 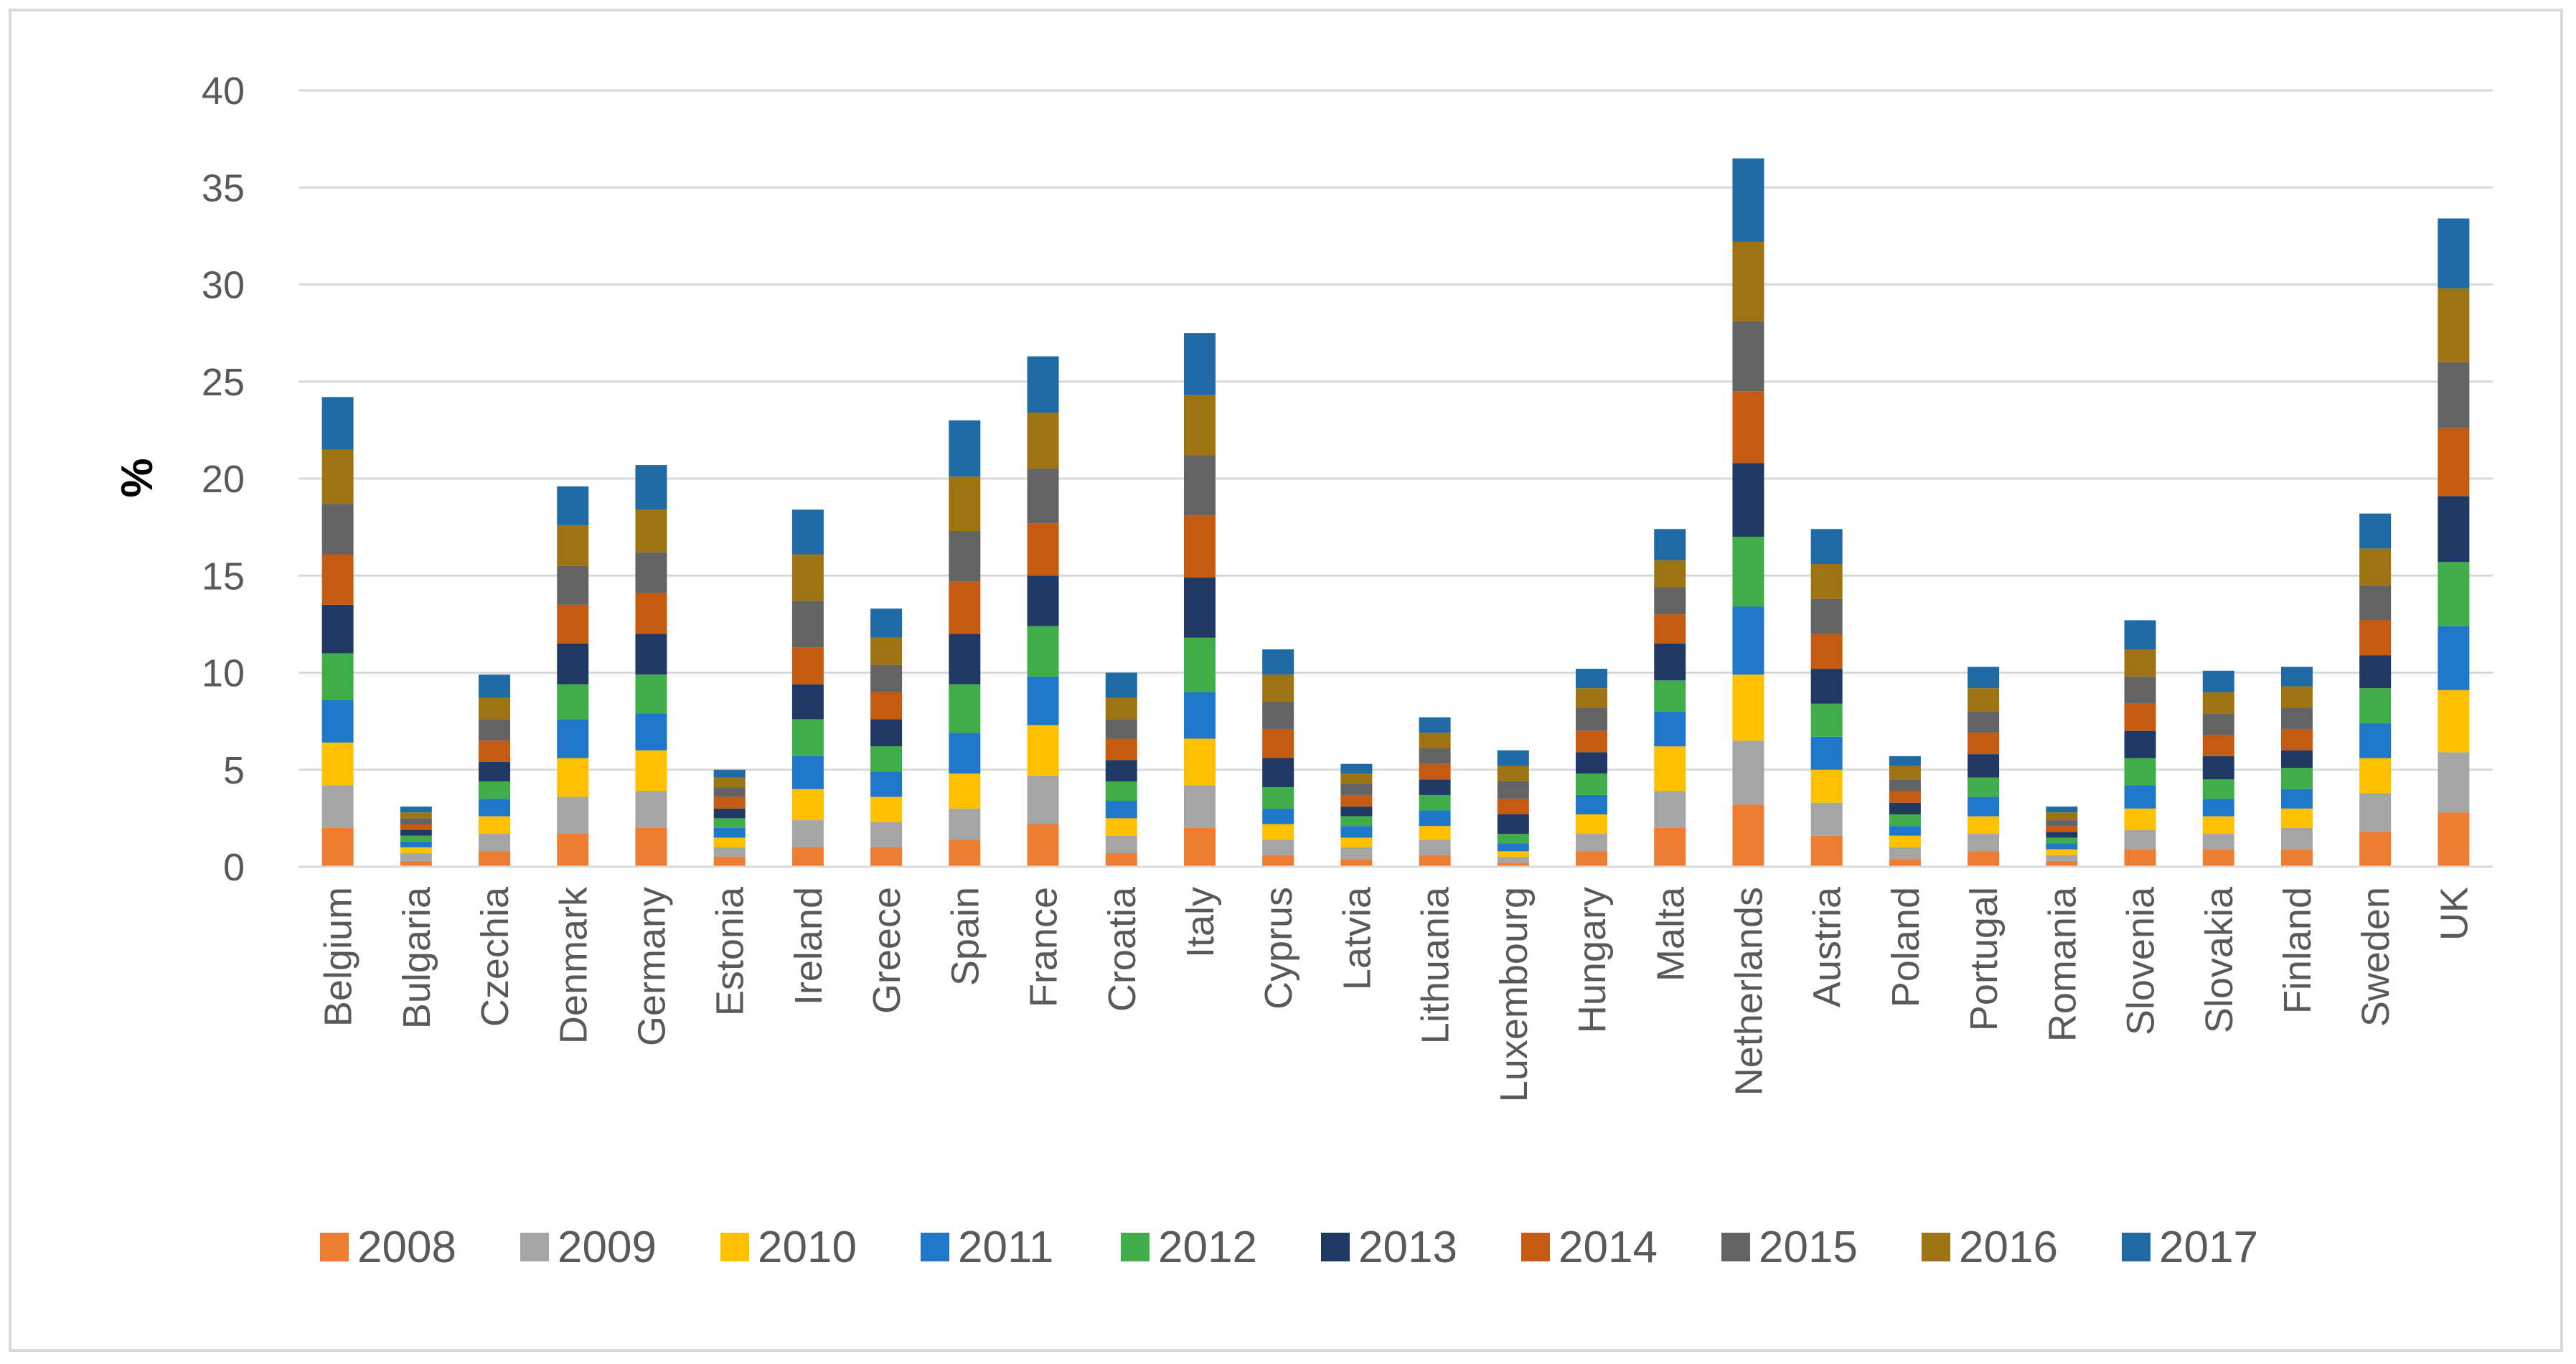 What do you see at coordinates (807, 1248) in the screenshot?
I see `legend-label: 2010` at bounding box center [807, 1248].